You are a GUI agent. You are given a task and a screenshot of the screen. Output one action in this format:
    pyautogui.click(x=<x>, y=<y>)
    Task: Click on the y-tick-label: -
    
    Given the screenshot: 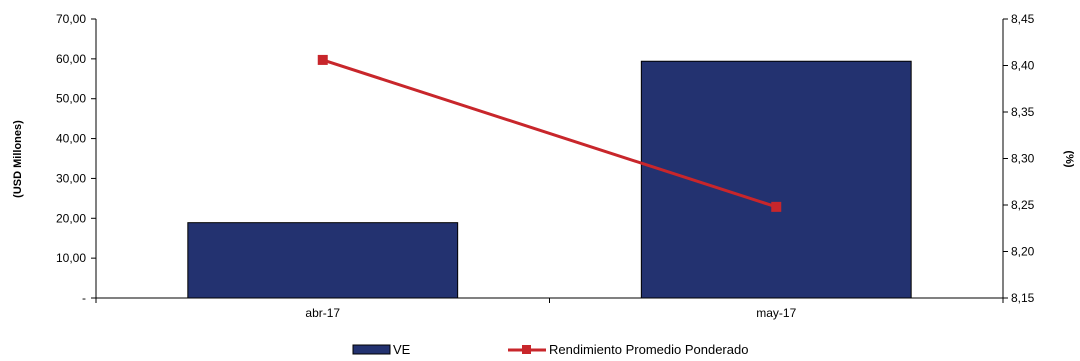 What is the action you would take?
    pyautogui.click(x=84, y=298)
    